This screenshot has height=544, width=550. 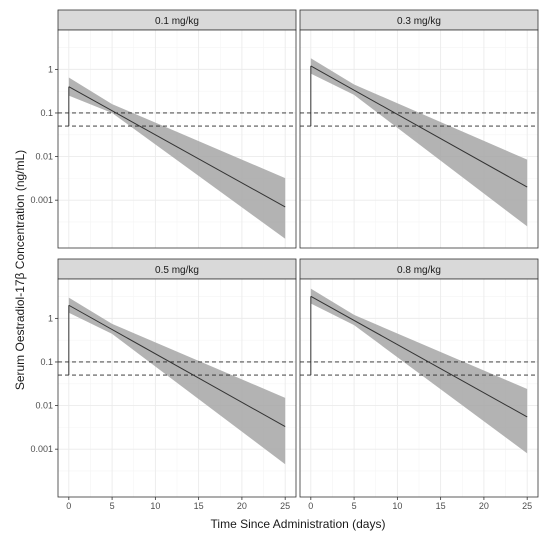 I want to click on facet-strip-label: 0.1 mg/kg, so click(x=177, y=21).